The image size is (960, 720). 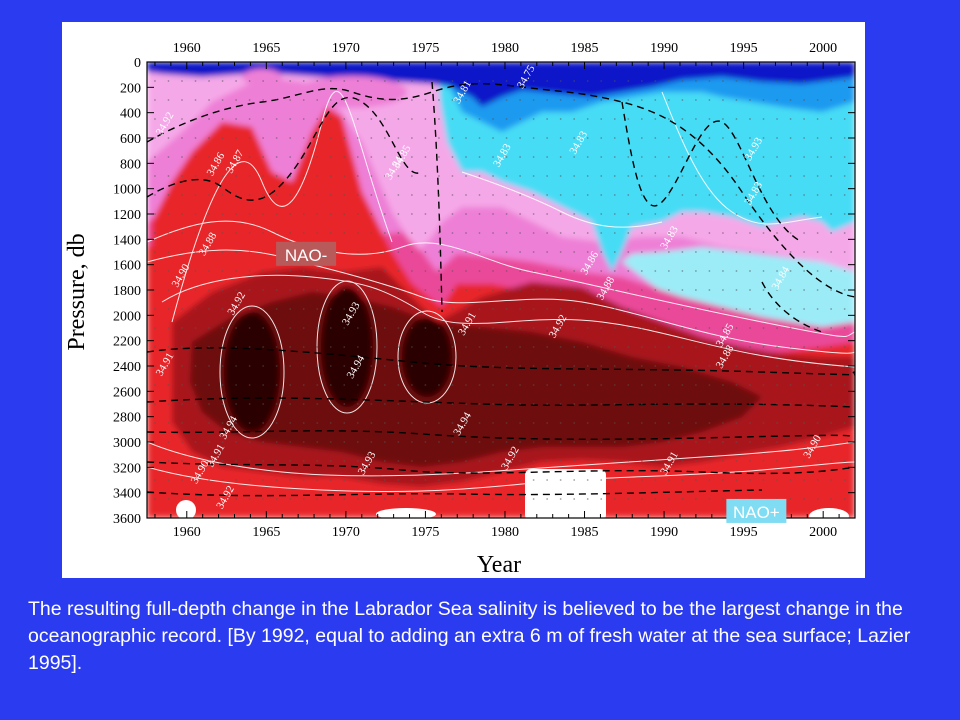 What do you see at coordinates (127, 418) in the screenshot?
I see `y-tick-label: 2800` at bounding box center [127, 418].